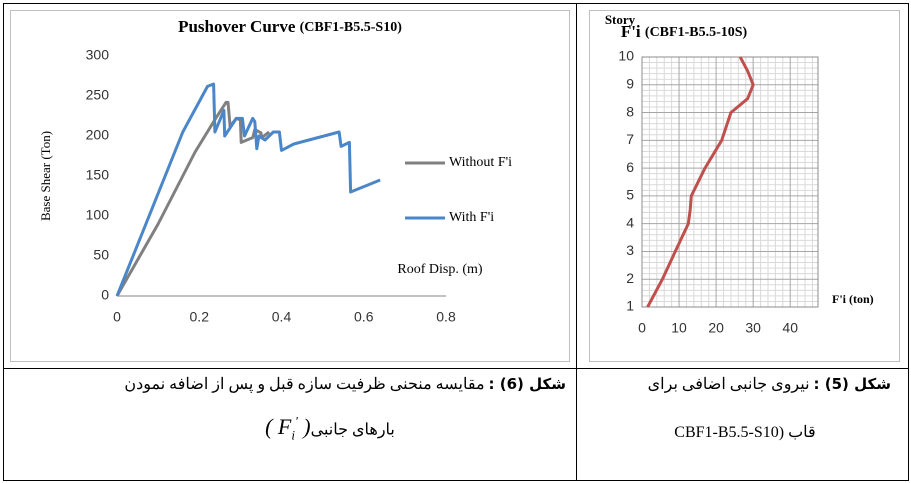  I want to click on caption-text: نیروی جانبی اضافی برای, so click(728, 384).